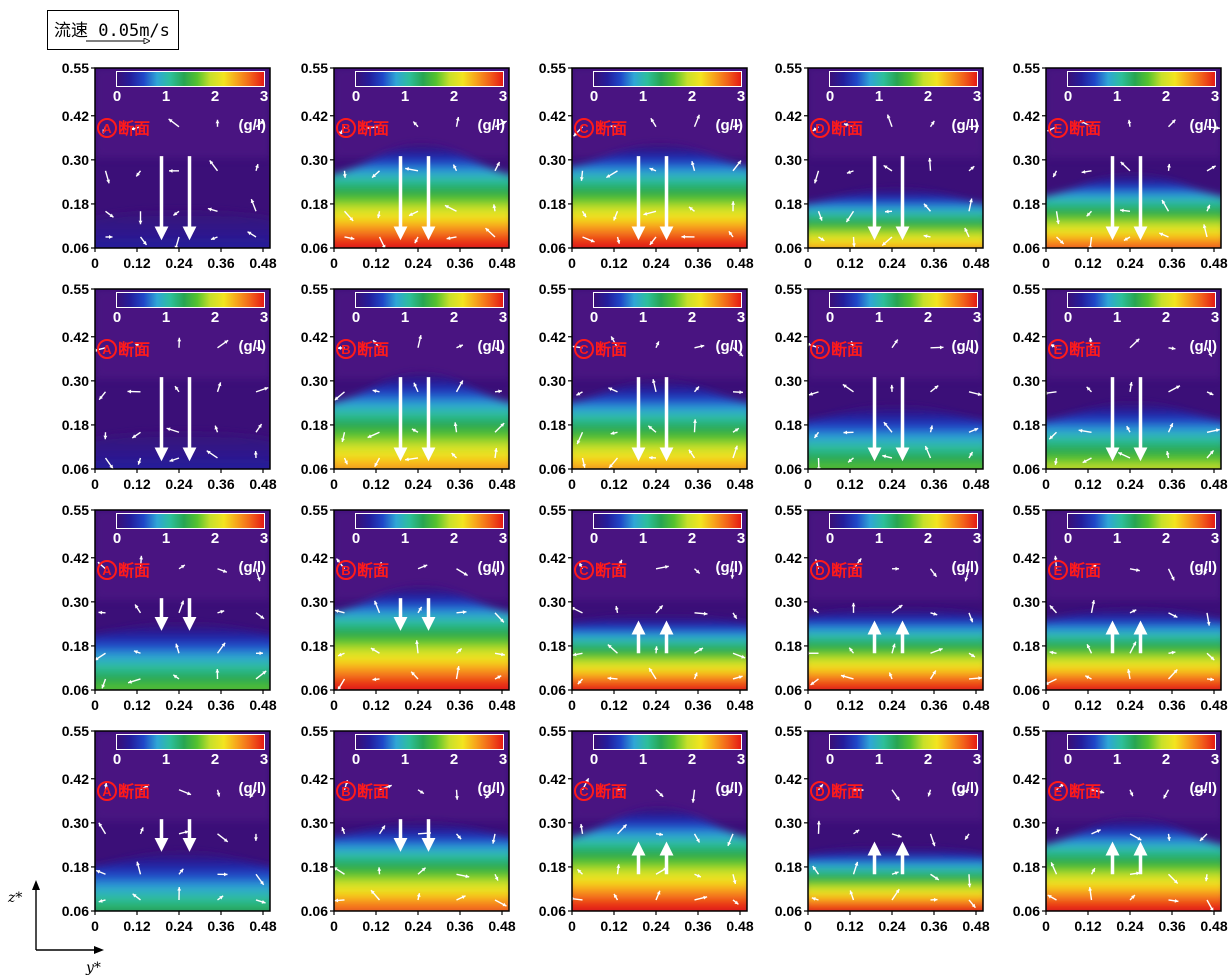 Image resolution: width=1232 pixels, height=977 pixels. I want to click on section-label: 断面, so click(847, 791).